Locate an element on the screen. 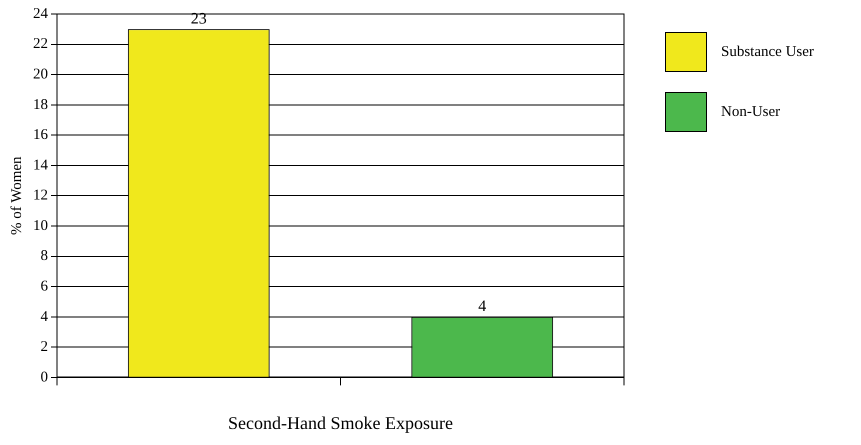  y-tick-label: 14 is located at coordinates (40, 165).